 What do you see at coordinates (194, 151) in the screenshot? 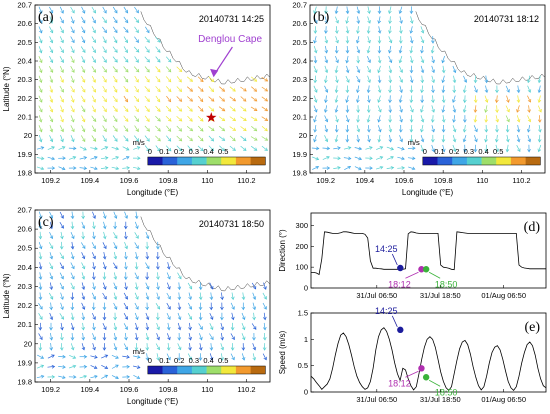
I see `colorbar-tick-label: 0.3` at bounding box center [194, 151].